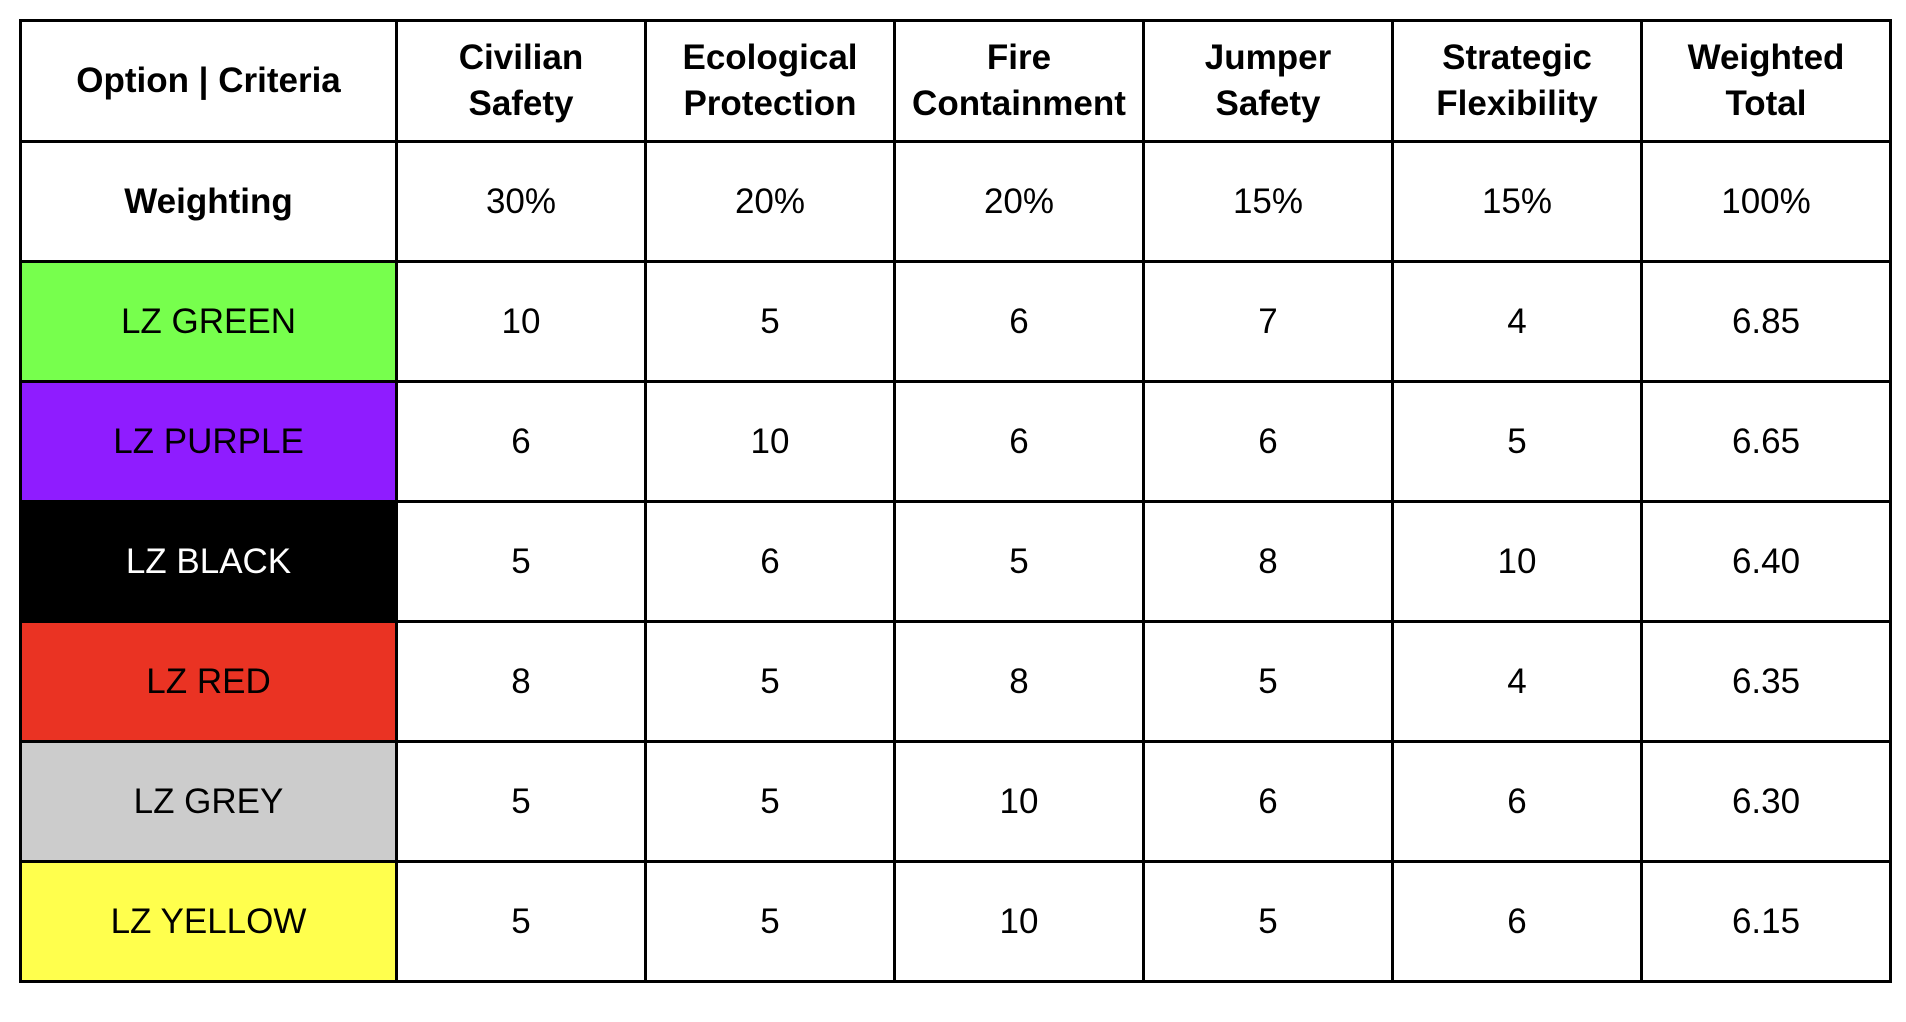 This screenshot has height=1022, width=1906. What do you see at coordinates (1766, 561) in the screenshot?
I see `weighted-total-cell: 6.40` at bounding box center [1766, 561].